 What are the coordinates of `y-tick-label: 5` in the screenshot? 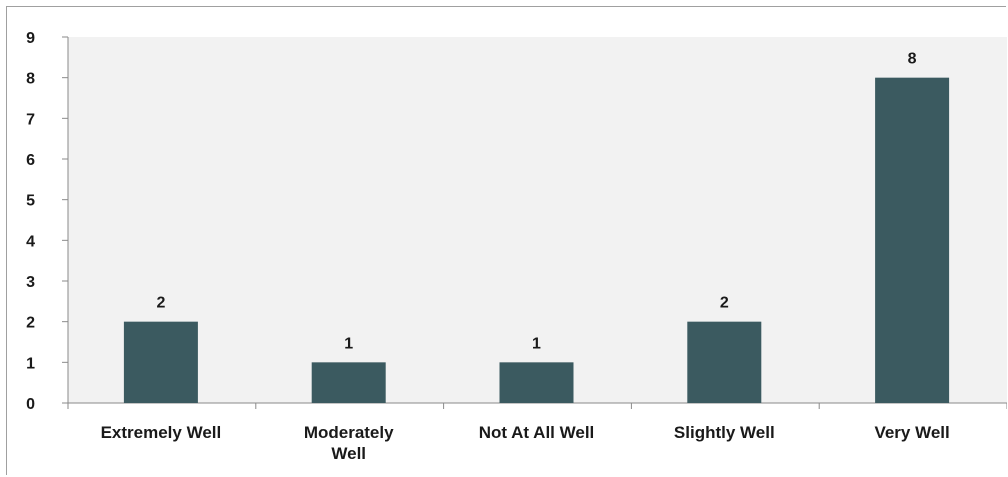 It's located at (30, 201).